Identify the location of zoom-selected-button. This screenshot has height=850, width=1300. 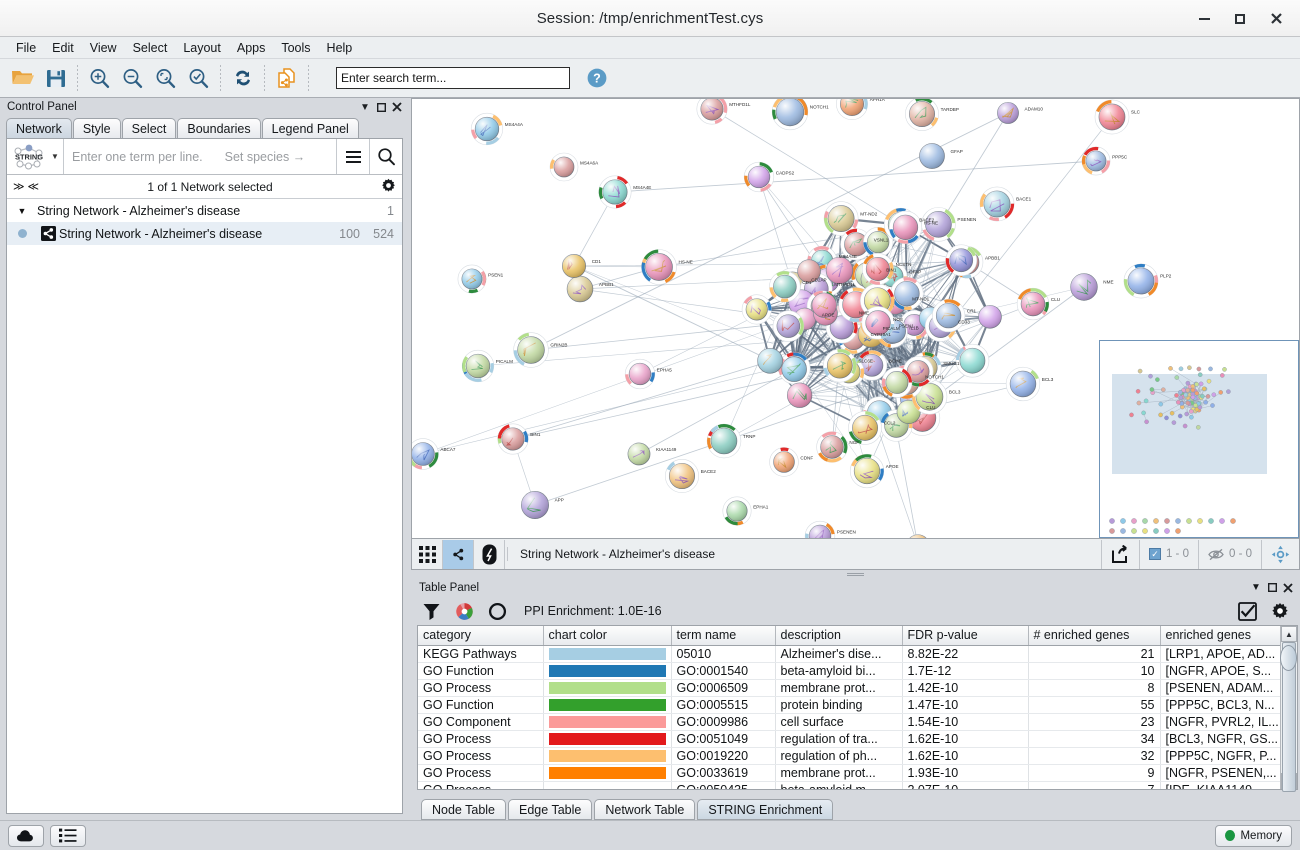
(198, 78).